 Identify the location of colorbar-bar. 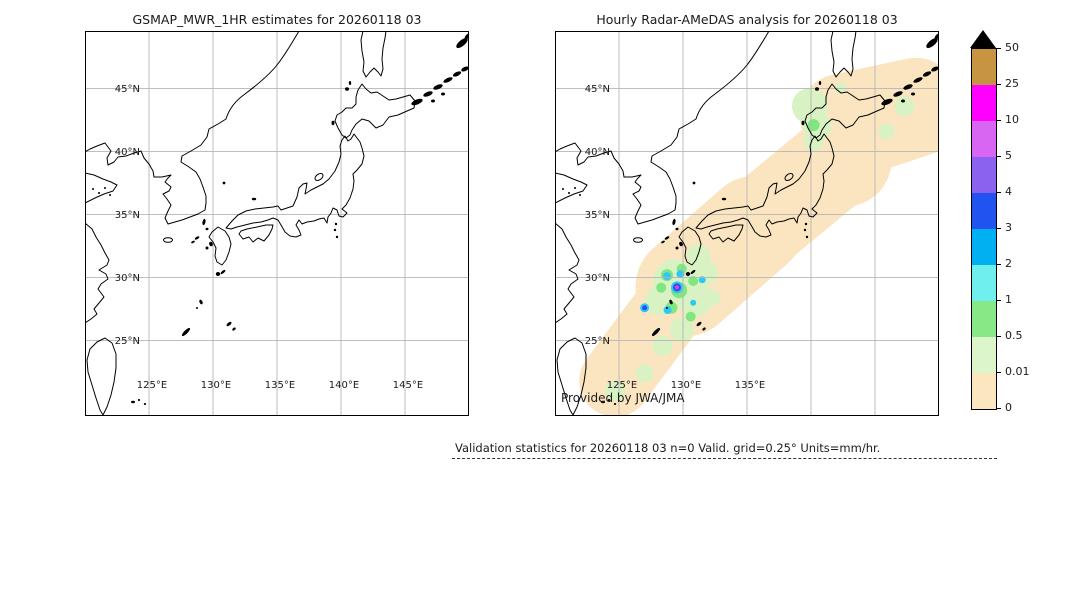
(984, 229).